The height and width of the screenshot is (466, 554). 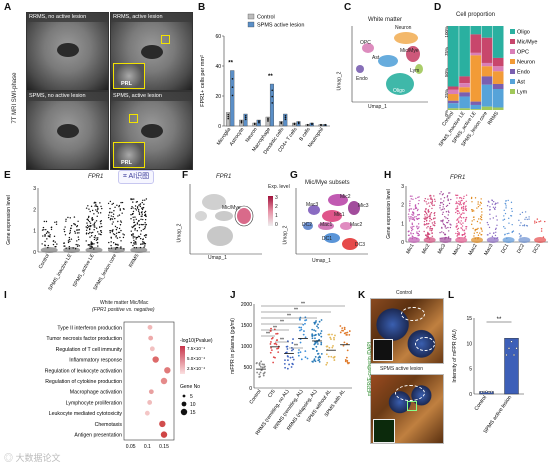 What do you see at coordinates (410, 393) in the screenshot?
I see `cell-outline` at bounding box center [410, 393].